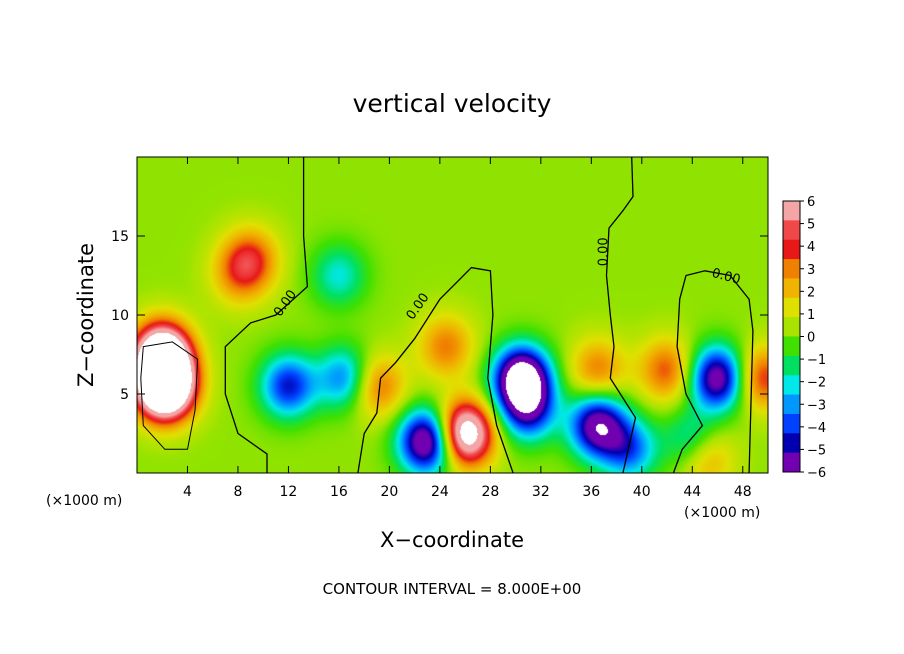 This screenshot has width=904, height=654. Describe the element at coordinates (452, 589) in the screenshot. I see `contour-interval-note: CONTOUR INTERVAL = 8.000E+00` at that location.